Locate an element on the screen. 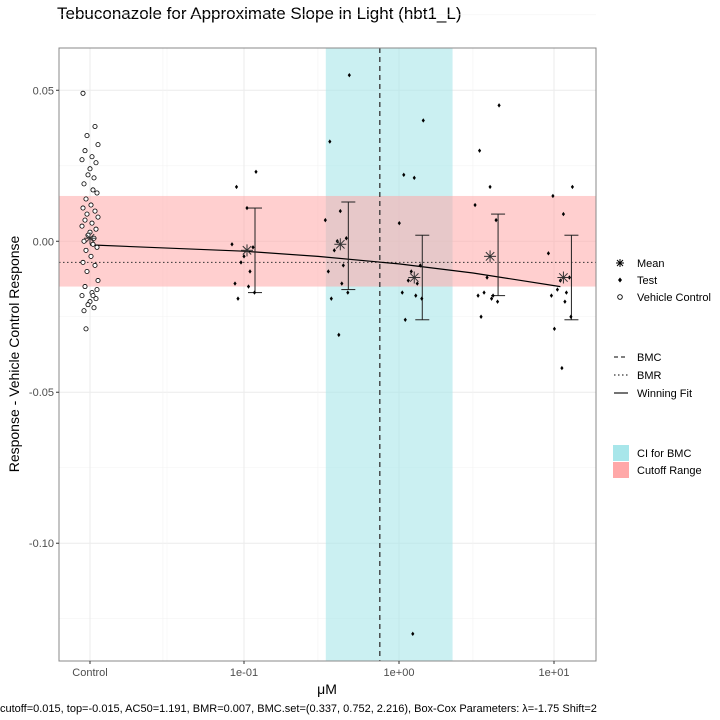 The width and height of the screenshot is (720, 720). legend-test-icon is located at coordinates (620, 280).